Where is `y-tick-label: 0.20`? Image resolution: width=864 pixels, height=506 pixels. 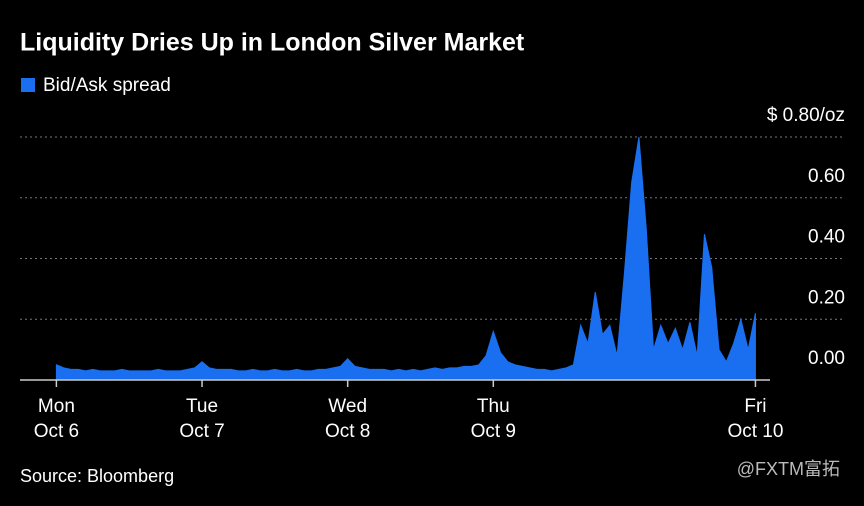 y-tick-label: 0.20 is located at coordinates (826, 297).